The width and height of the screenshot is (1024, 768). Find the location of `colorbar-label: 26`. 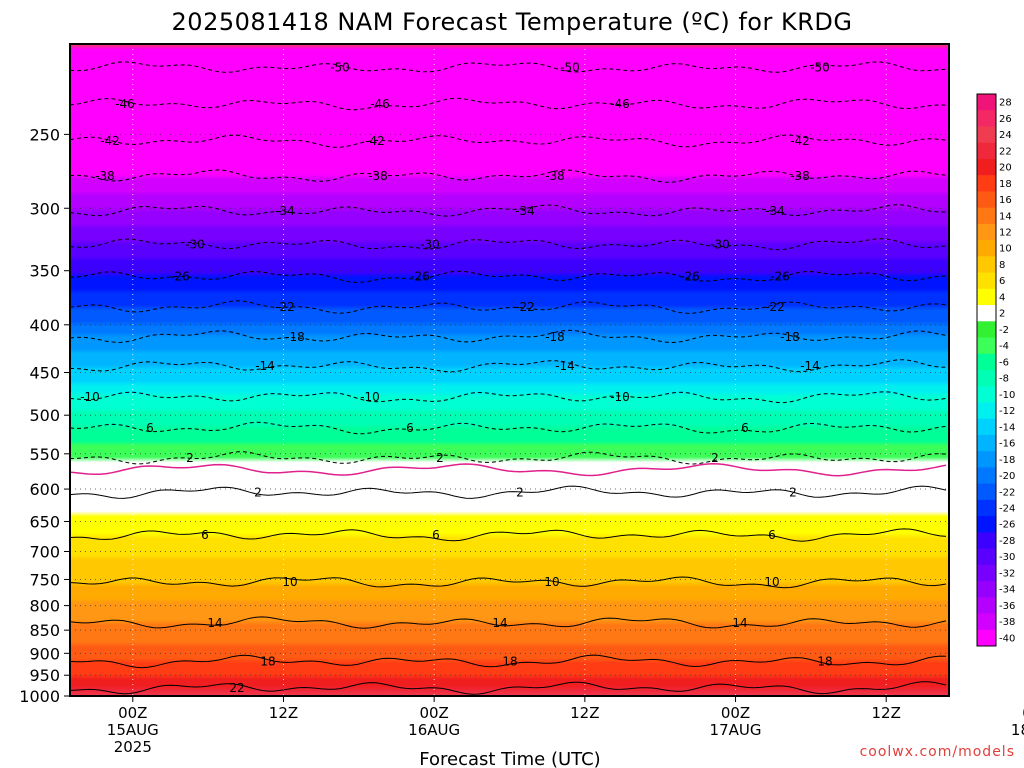

colorbar-label: 26 is located at coordinates (1005, 119).